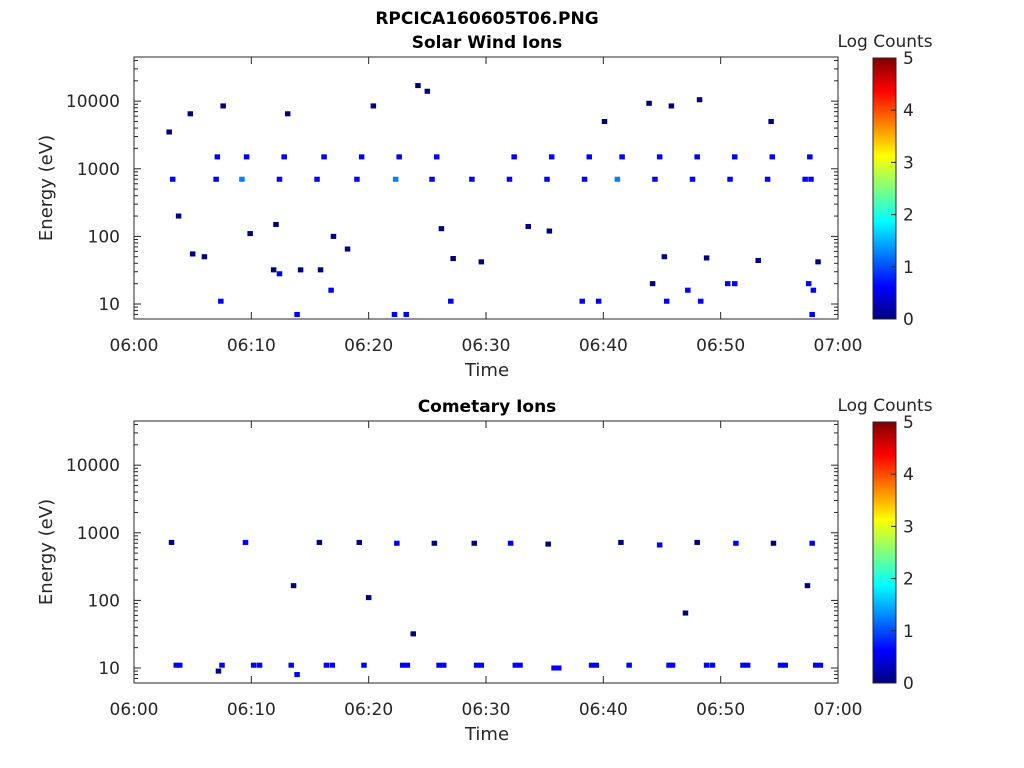 The width and height of the screenshot is (1024, 768). What do you see at coordinates (46, 188) in the screenshot?
I see `ylabel-solar-wind: Energy (eV)` at bounding box center [46, 188].